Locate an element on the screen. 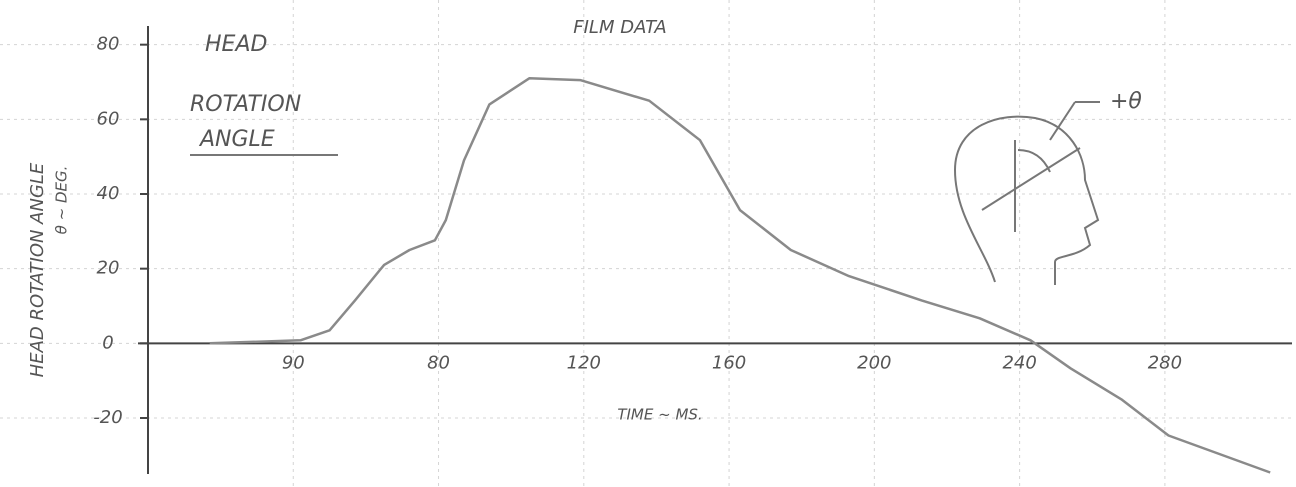  x-tick-label: 160 is located at coordinates (729, 362).